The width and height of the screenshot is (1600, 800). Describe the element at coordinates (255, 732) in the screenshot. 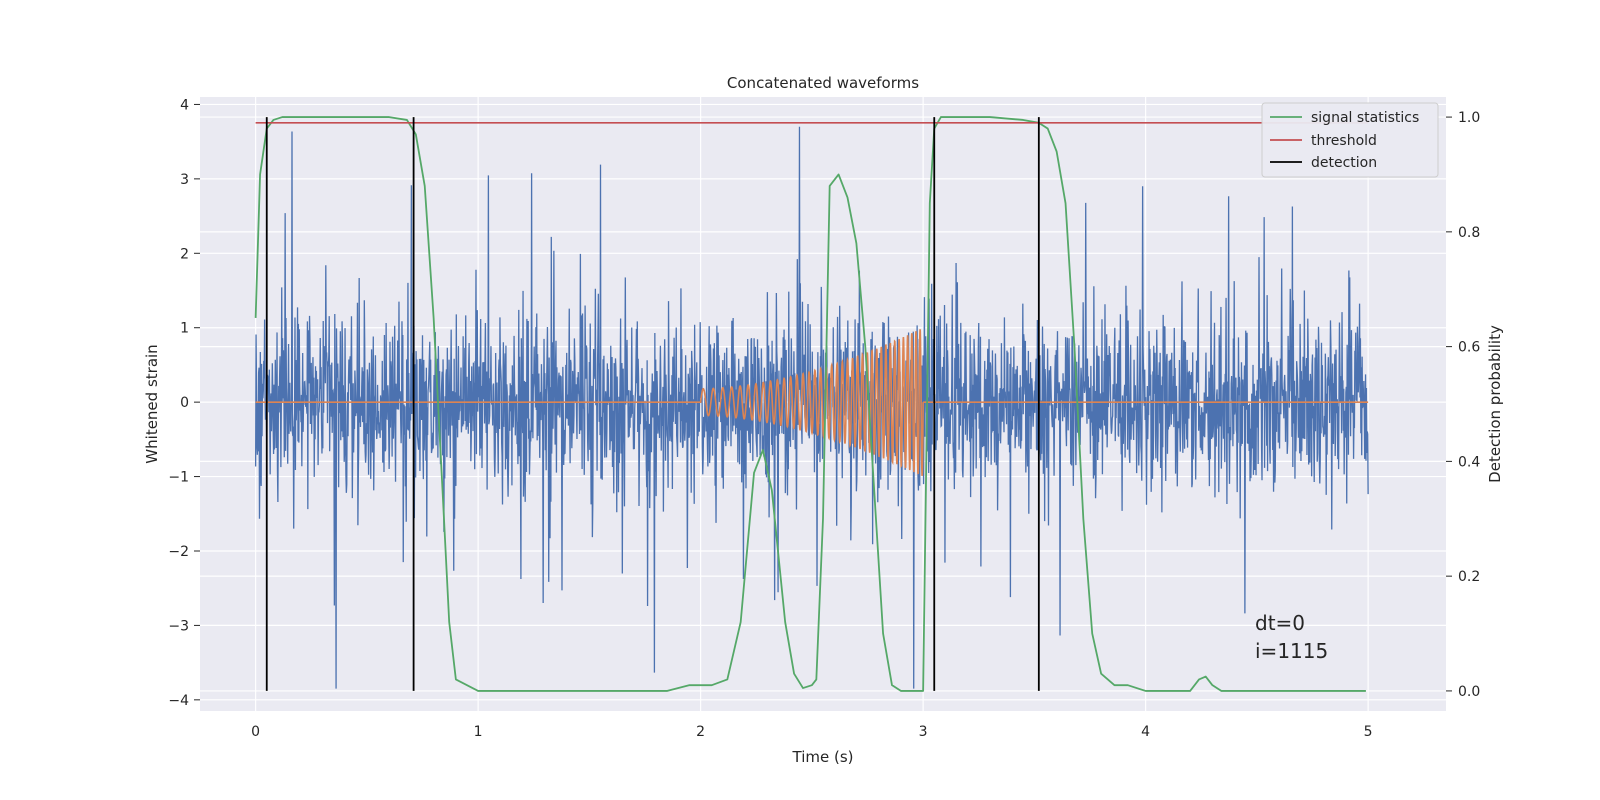

I see `x-tick-label: 0` at that location.